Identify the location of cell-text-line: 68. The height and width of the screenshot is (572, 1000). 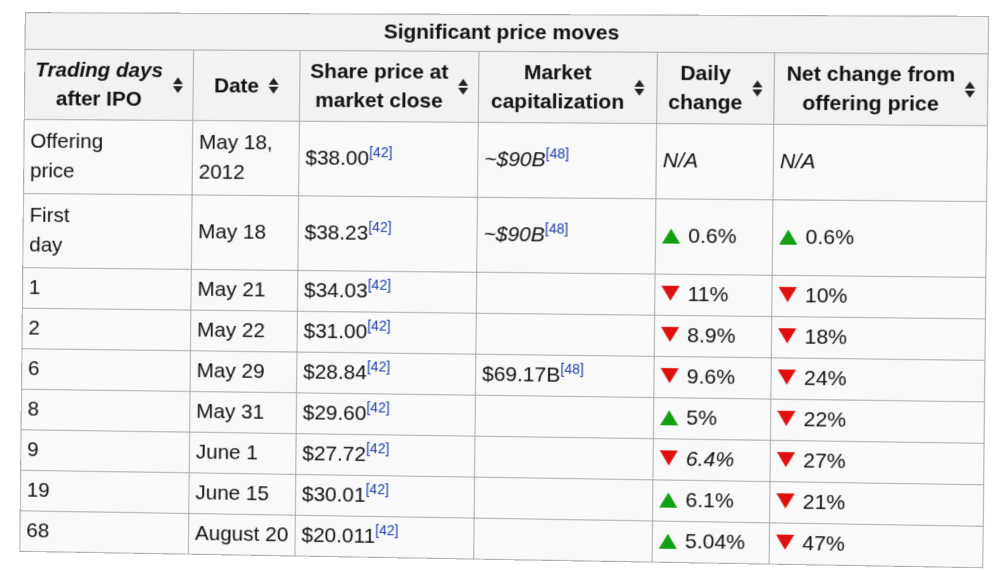
(37, 530).